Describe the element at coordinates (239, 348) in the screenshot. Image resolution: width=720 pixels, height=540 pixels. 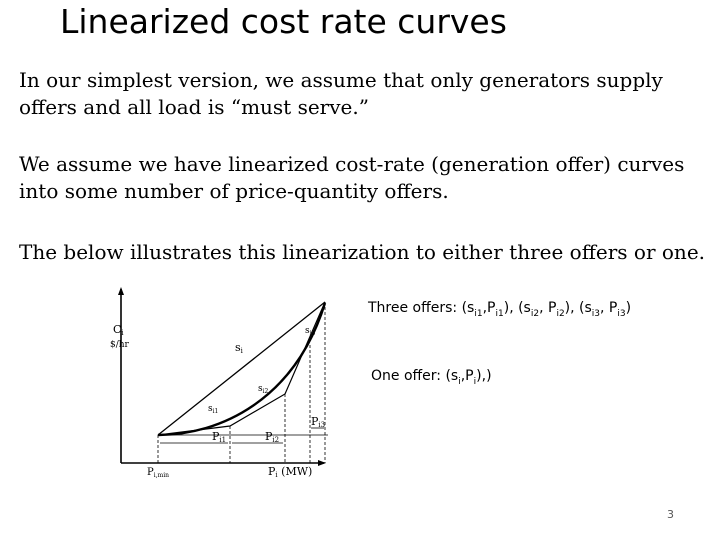
I see `label-si: si` at that location.